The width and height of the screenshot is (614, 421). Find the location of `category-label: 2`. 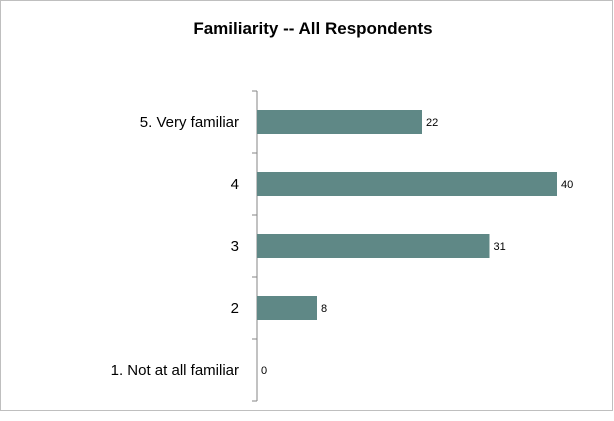

category-label: 2 is located at coordinates (235, 308).